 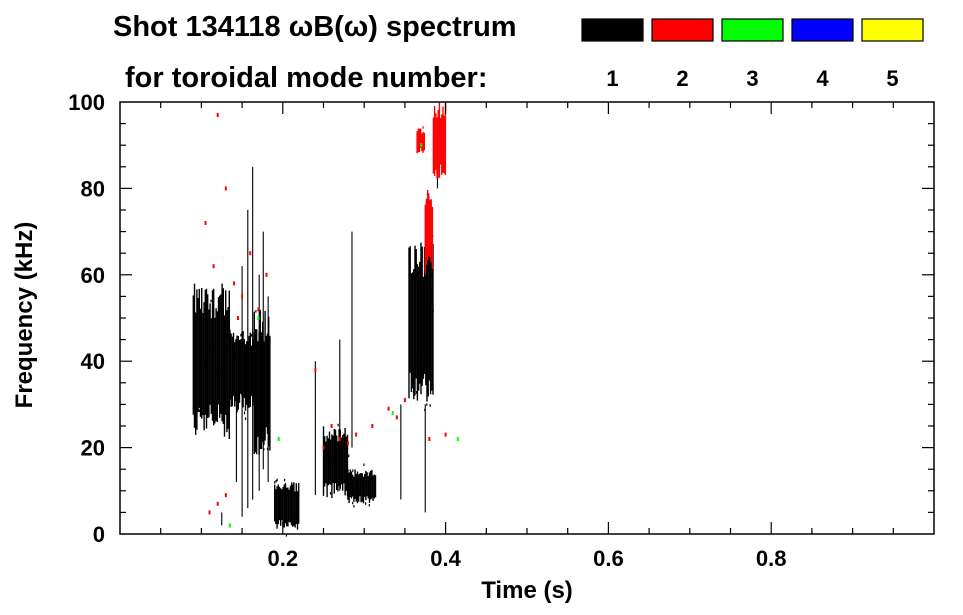 What do you see at coordinates (86, 102) in the screenshot?
I see `y-tick-label: 100` at bounding box center [86, 102].